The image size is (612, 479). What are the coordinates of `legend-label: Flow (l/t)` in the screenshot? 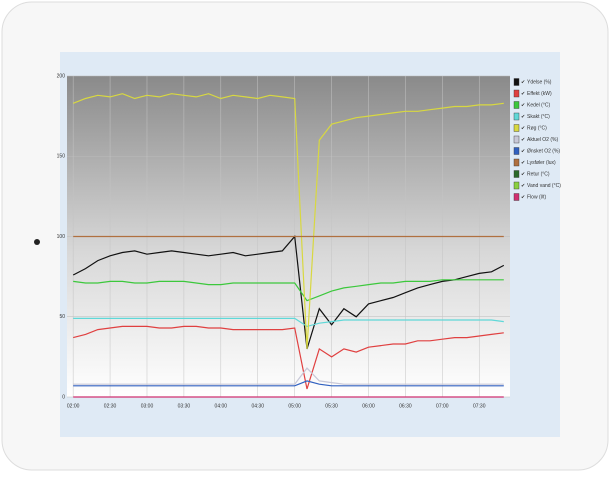 It's located at (537, 197).